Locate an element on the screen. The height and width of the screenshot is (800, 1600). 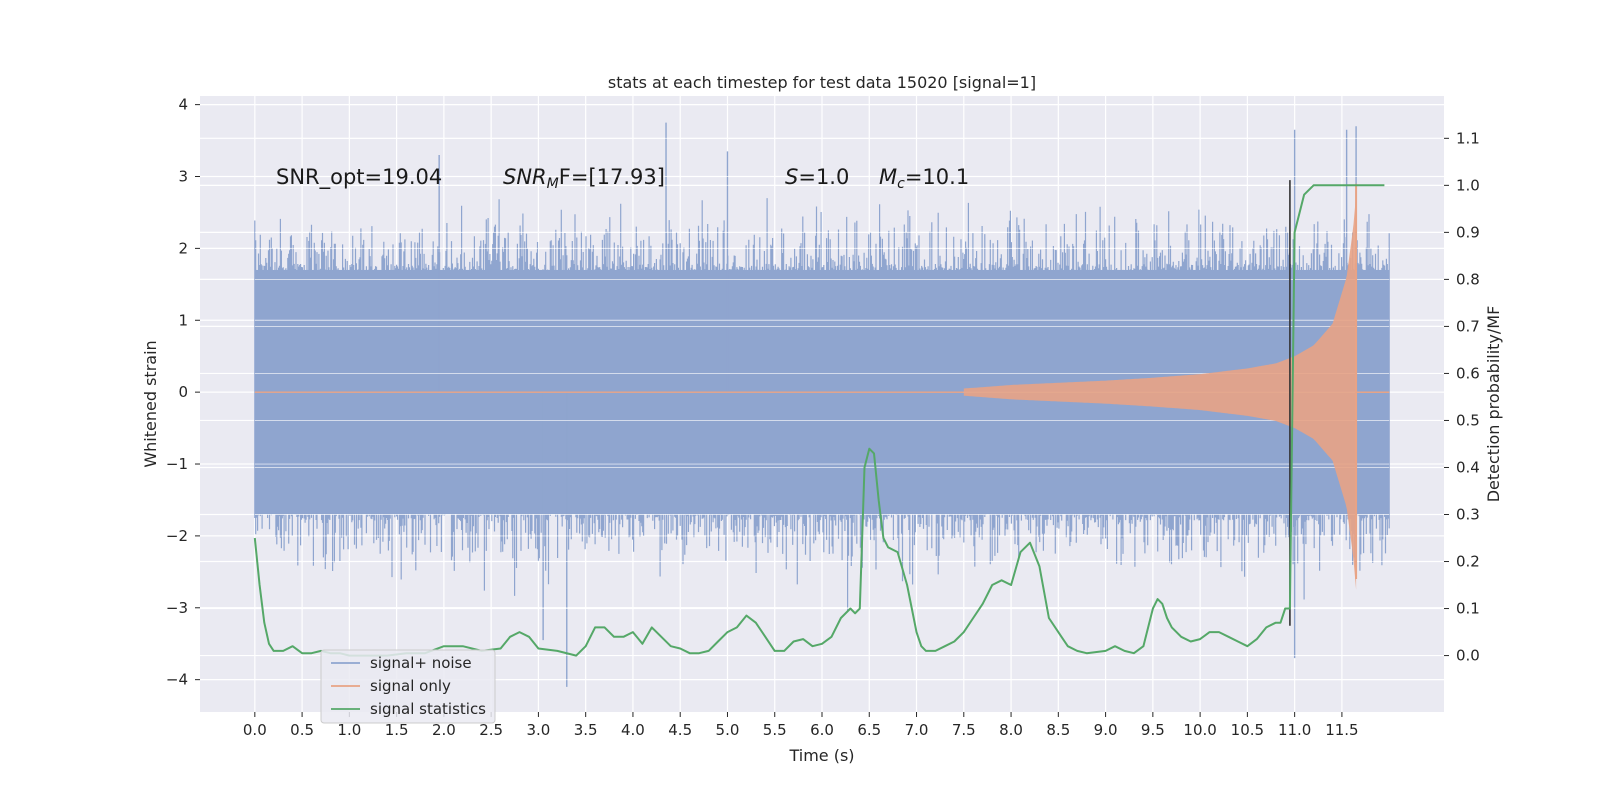
x-tick-label: 9.5 is located at coordinates (1153, 730).